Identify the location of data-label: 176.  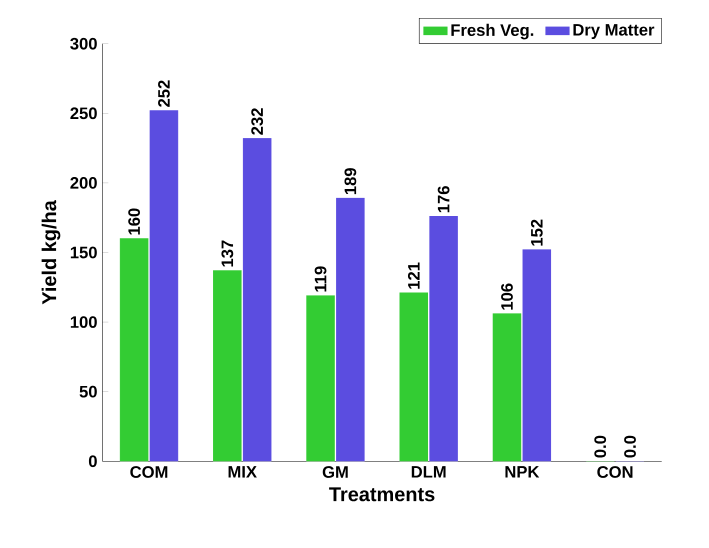
(444, 199).